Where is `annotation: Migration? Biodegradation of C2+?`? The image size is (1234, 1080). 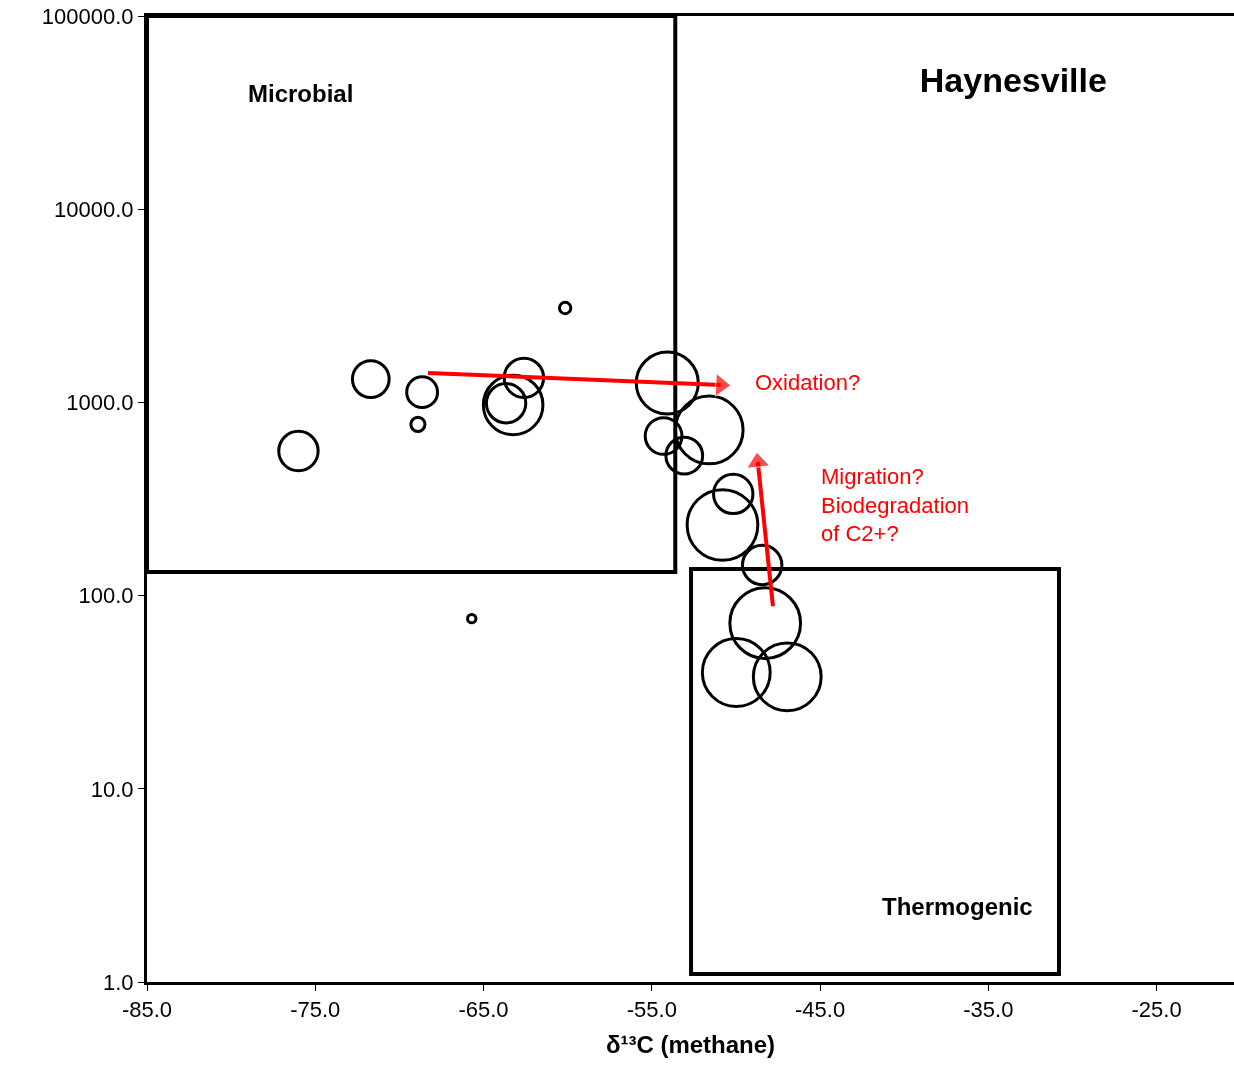 annotation: Migration? Biodegradation of C2+? is located at coordinates (895, 505).